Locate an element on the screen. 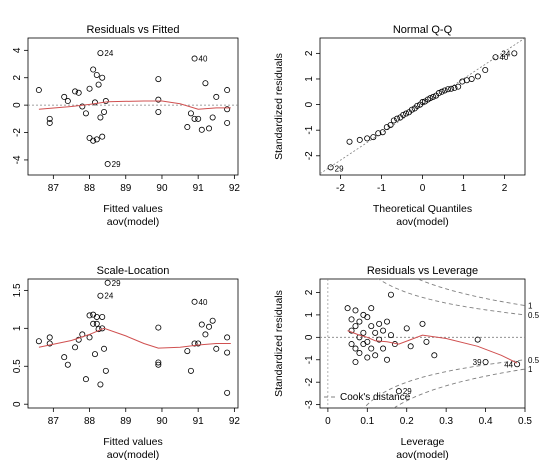 Image resolution: width=540 pixels, height=476 pixels. y-tick-label: -2 is located at coordinates (309, 155).